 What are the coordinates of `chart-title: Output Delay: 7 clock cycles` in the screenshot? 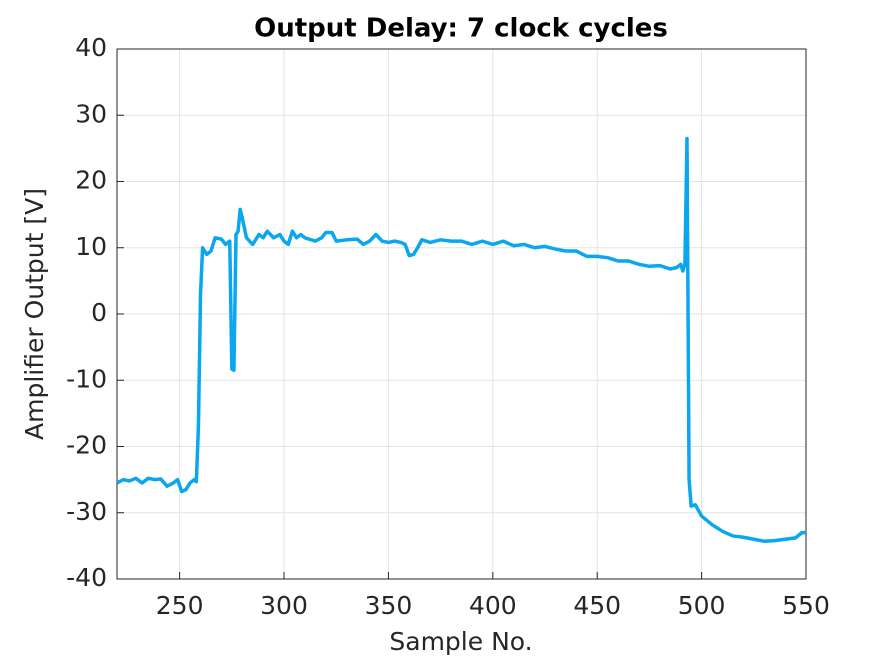 It's located at (461, 29).